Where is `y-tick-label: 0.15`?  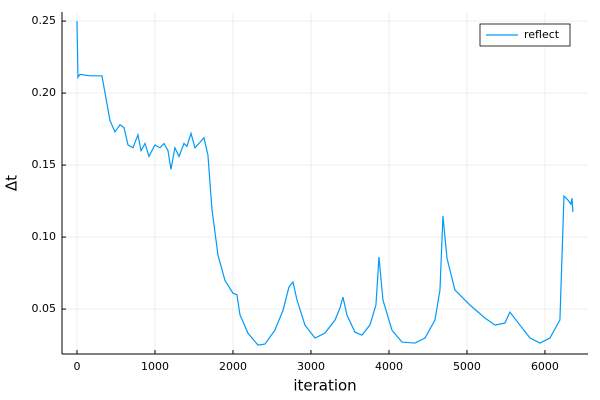 y-tick-label: 0.15 is located at coordinates (44, 164).